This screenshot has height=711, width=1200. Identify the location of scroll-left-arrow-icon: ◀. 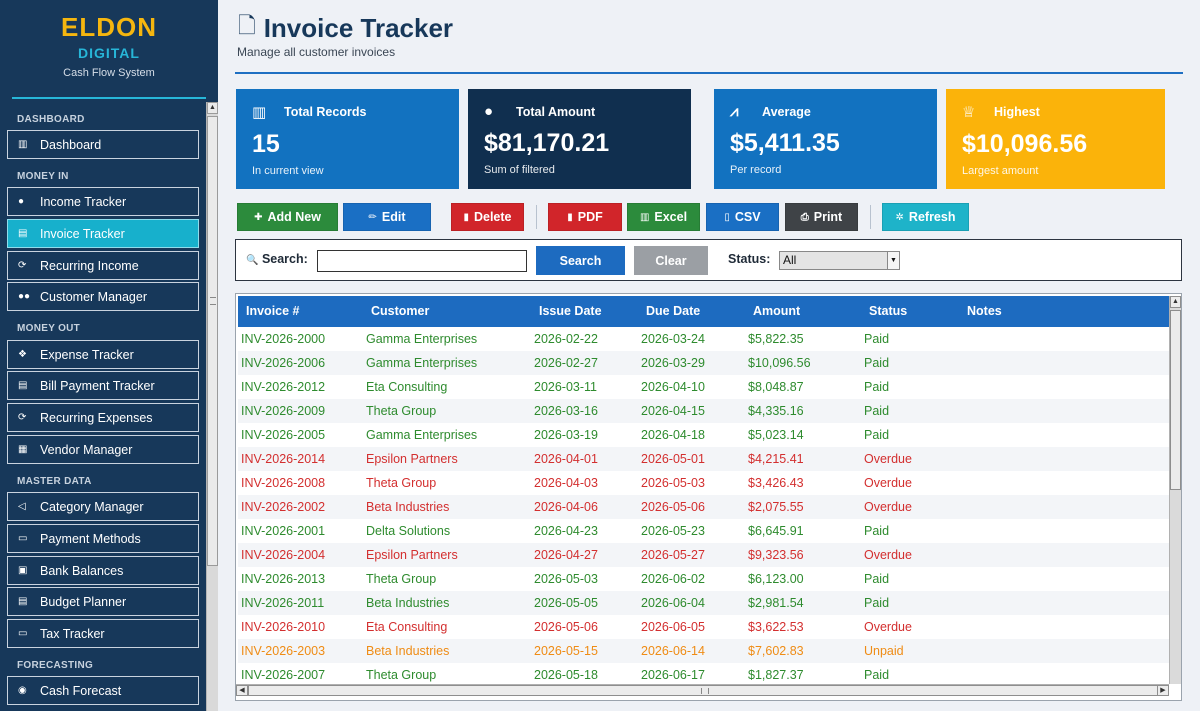
(242, 690).